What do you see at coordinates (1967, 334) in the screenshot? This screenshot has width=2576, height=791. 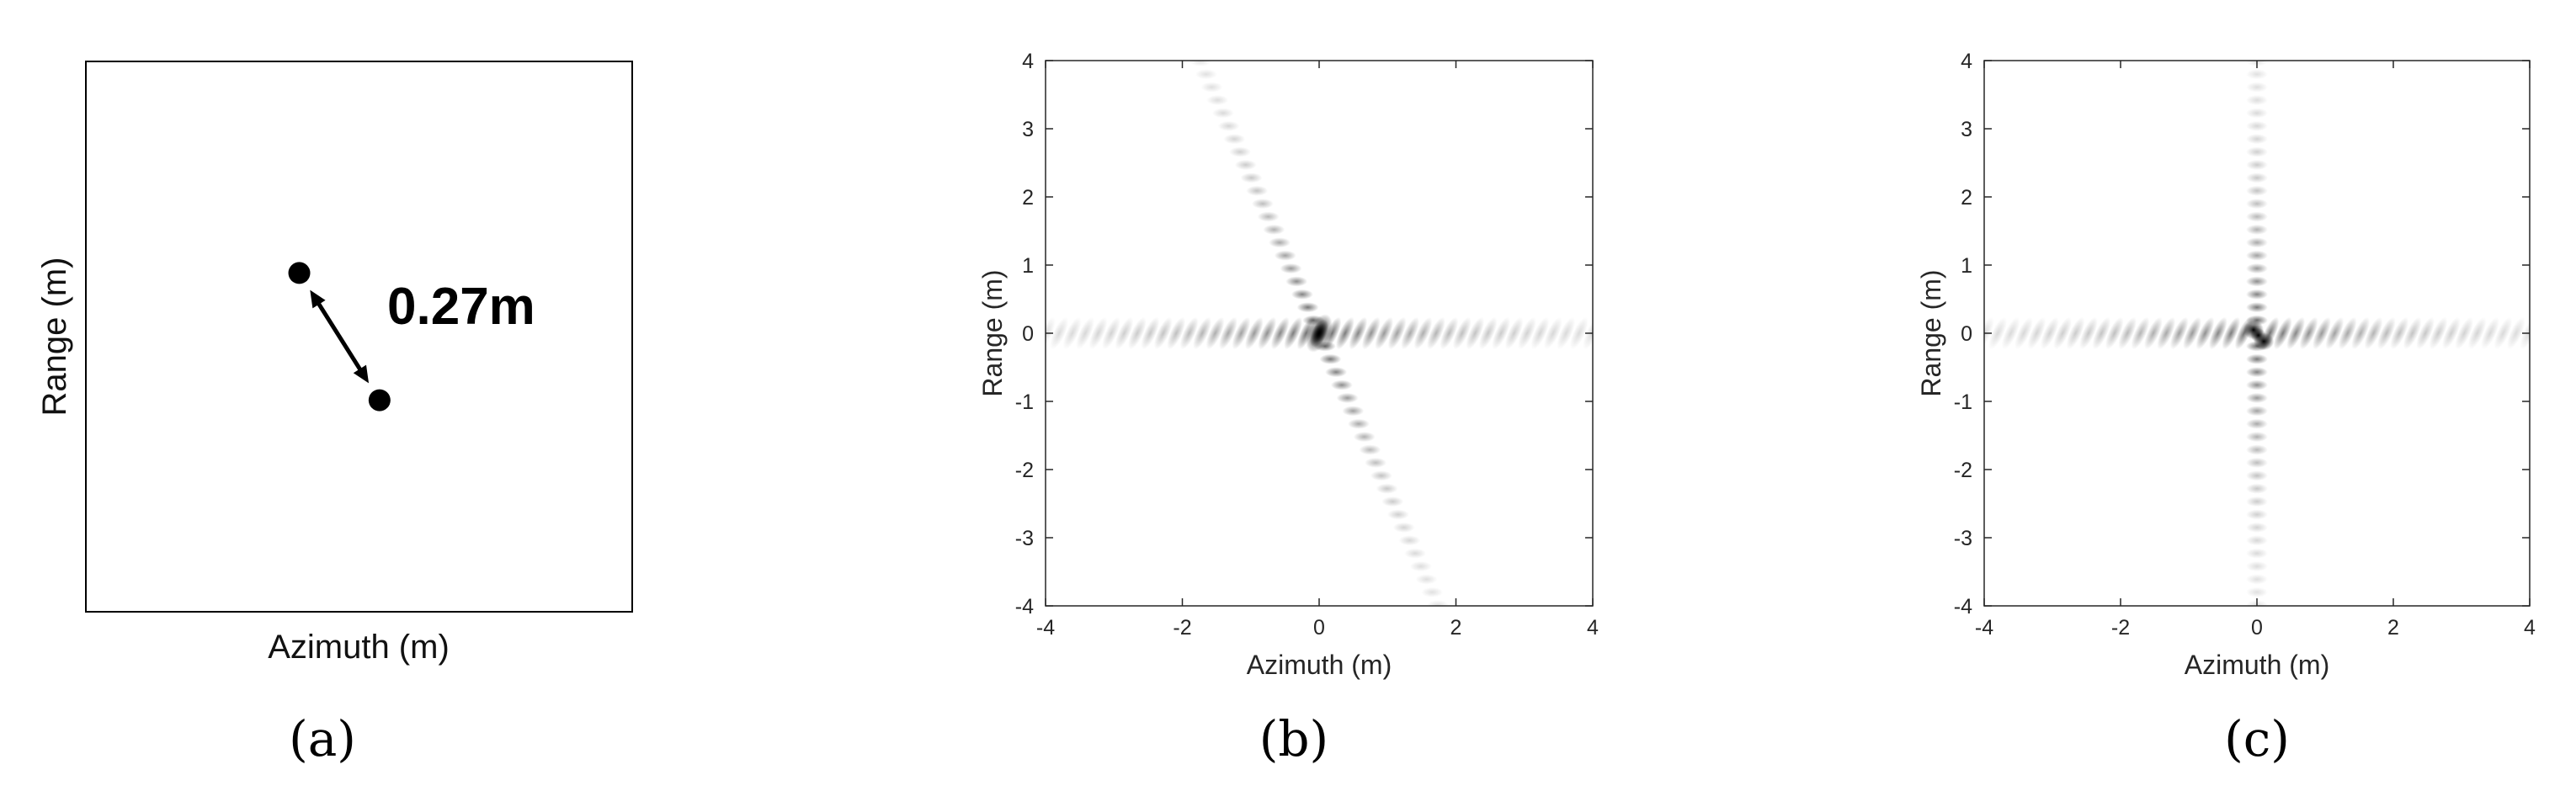 I see `panel-c-ytick-label: 0` at bounding box center [1967, 334].